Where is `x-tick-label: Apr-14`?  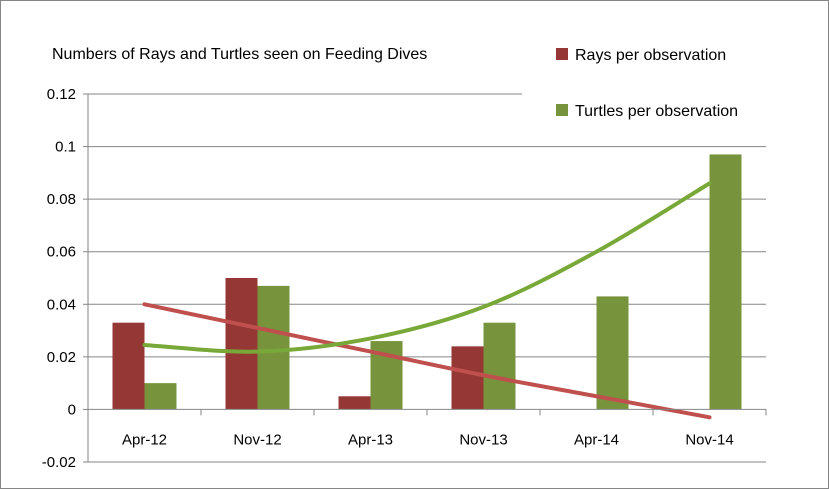 x-tick-label: Apr-14 is located at coordinates (596, 439).